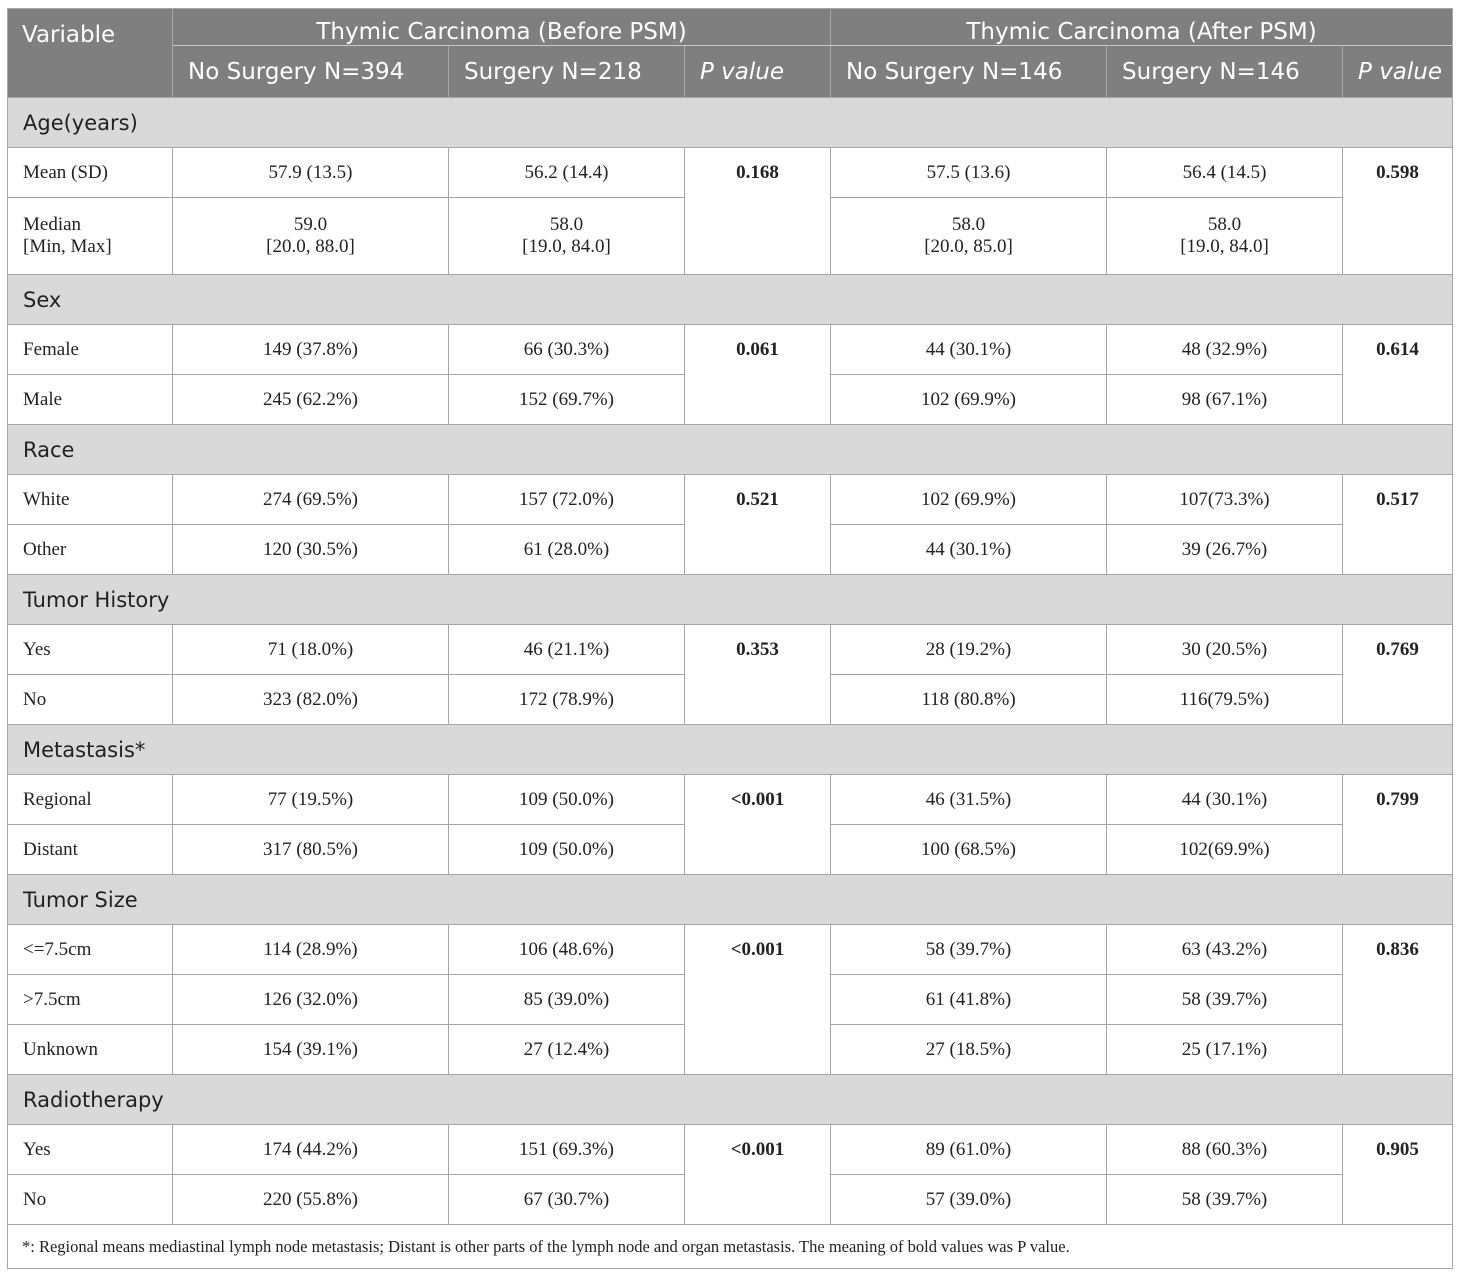  Describe the element at coordinates (730, 122) in the screenshot. I see `section-title: Age(years)` at that location.